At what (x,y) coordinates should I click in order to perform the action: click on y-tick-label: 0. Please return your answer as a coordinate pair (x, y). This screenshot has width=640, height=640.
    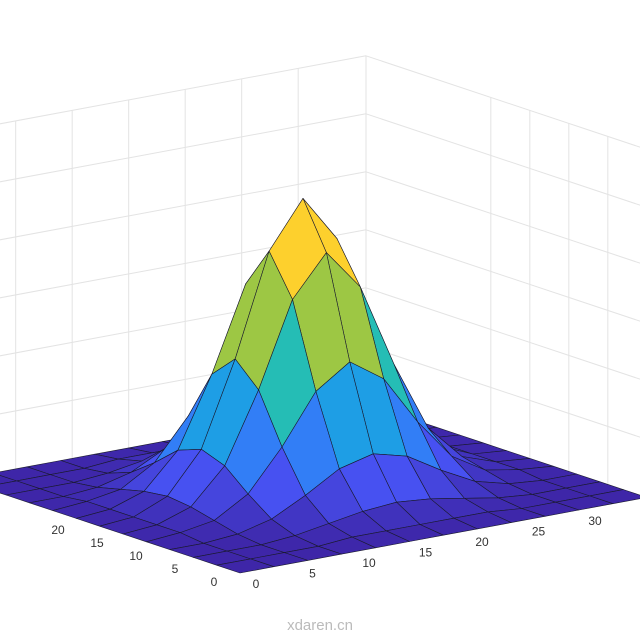
    Looking at the image, I should click on (214, 582).